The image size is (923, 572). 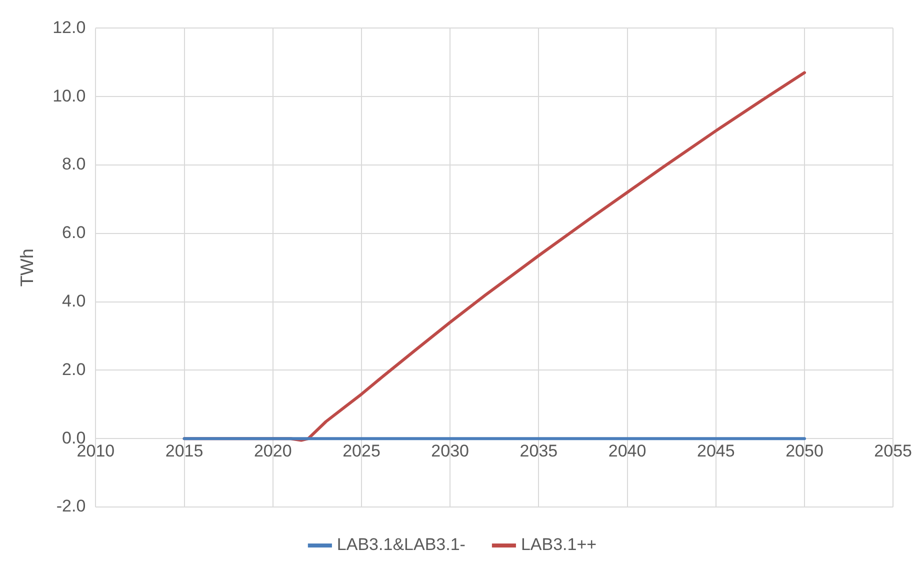 I want to click on x-tick-label: 2030, so click(x=450, y=450).